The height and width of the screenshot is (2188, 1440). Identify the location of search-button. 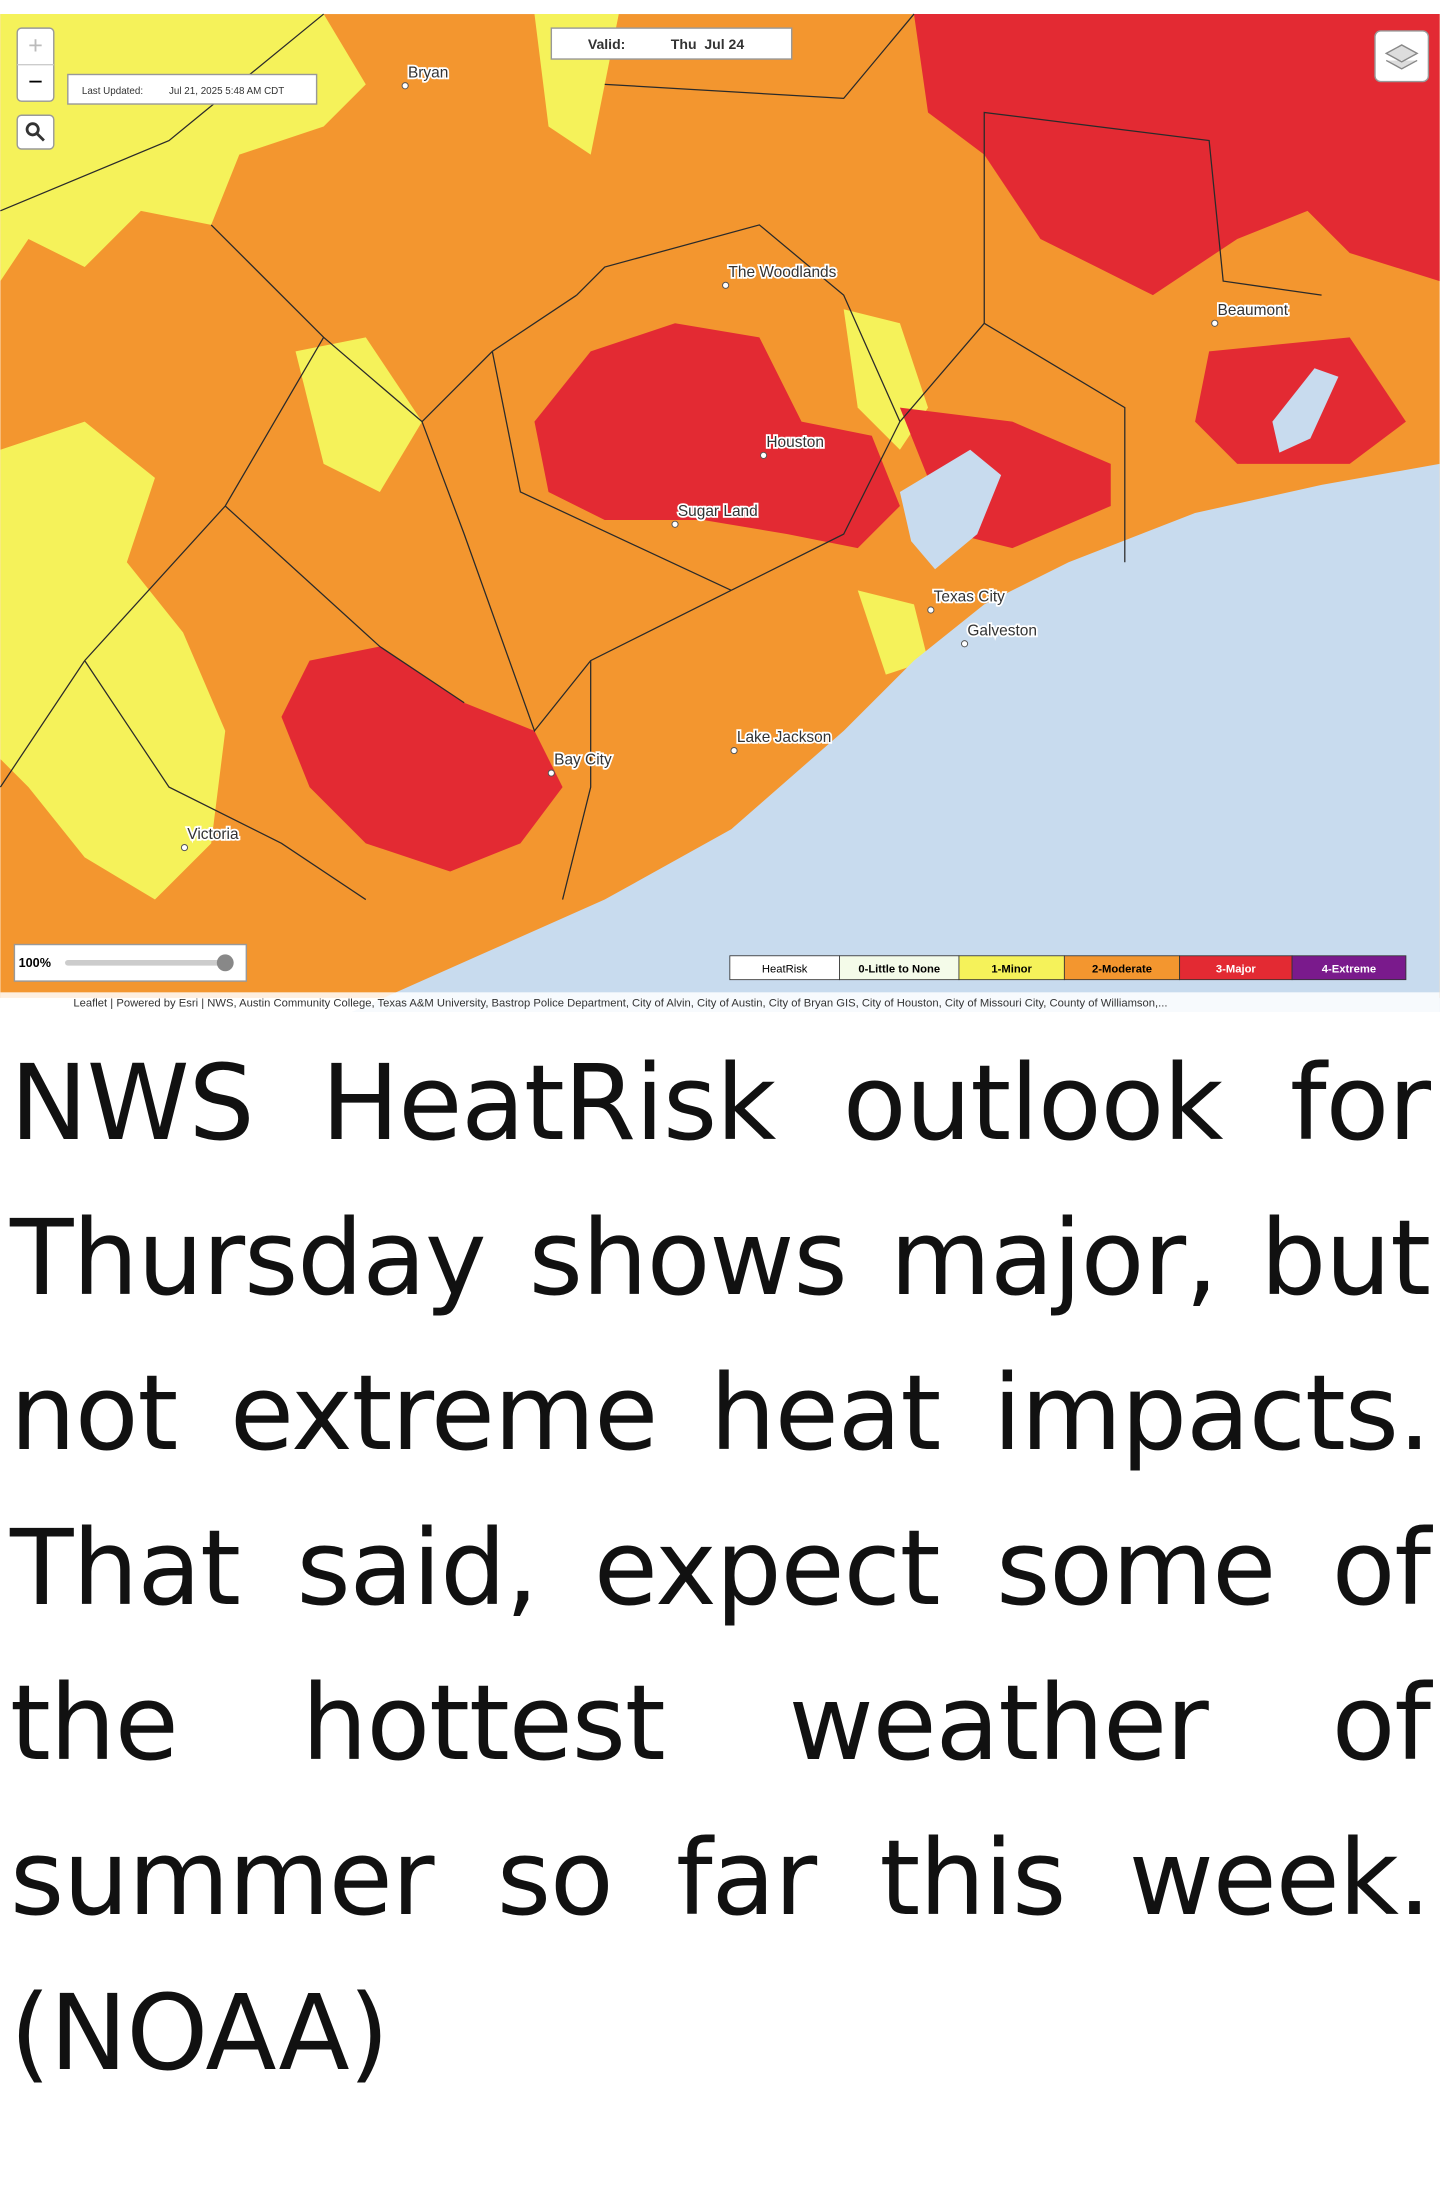
(35, 132).